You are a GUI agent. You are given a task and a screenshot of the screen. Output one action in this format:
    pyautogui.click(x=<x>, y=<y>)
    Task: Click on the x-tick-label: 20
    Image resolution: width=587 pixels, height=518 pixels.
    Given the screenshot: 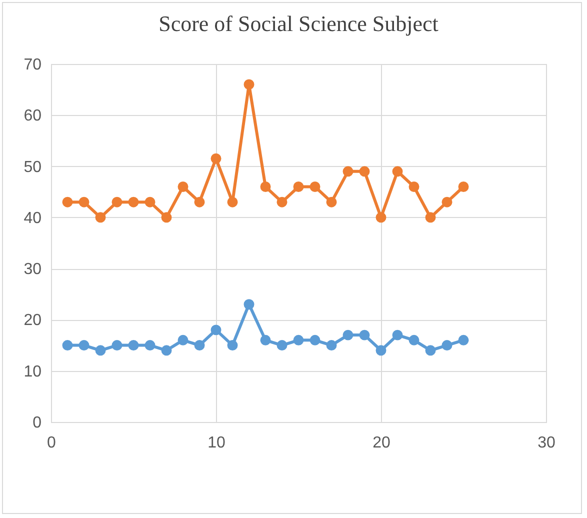 What is the action you would take?
    pyautogui.click(x=381, y=443)
    